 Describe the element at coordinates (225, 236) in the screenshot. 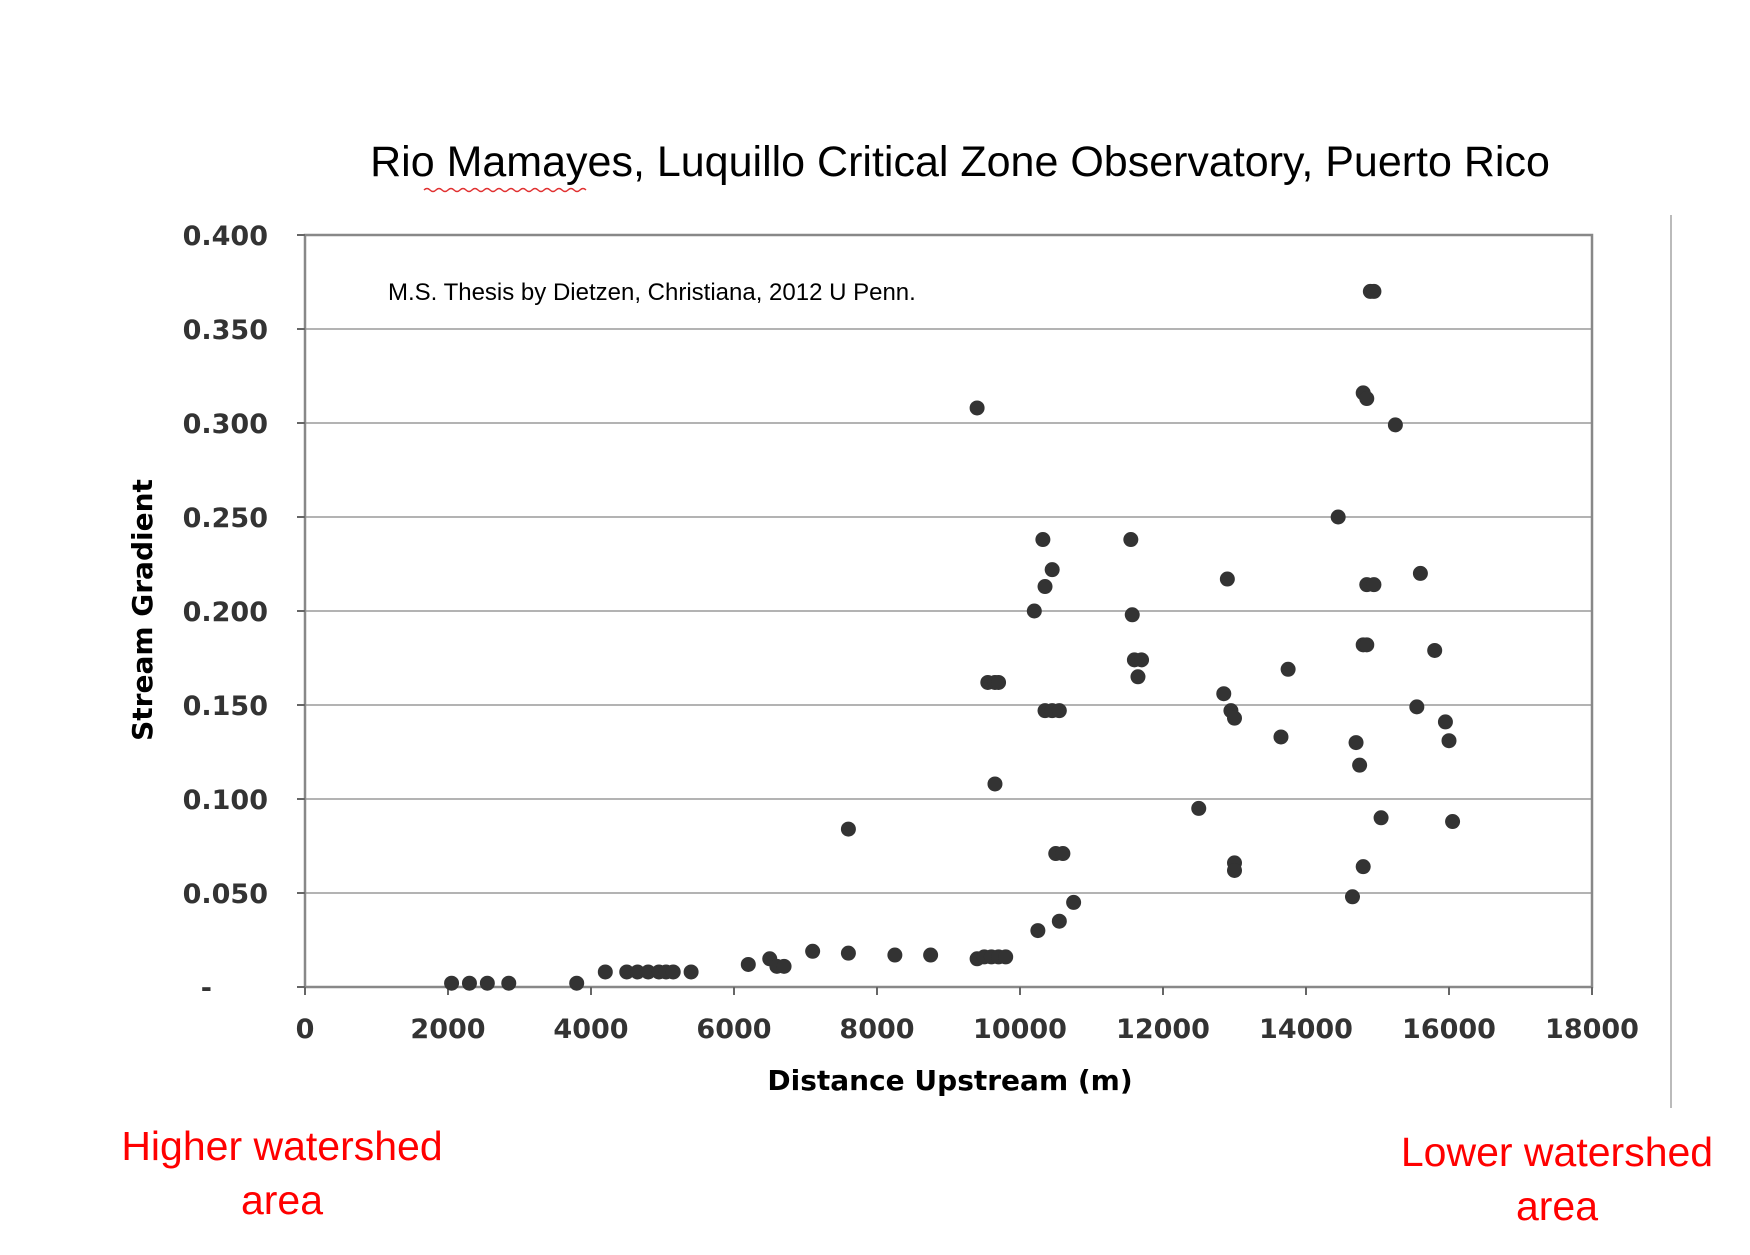

I see `y-tick-label: 0.400` at that location.